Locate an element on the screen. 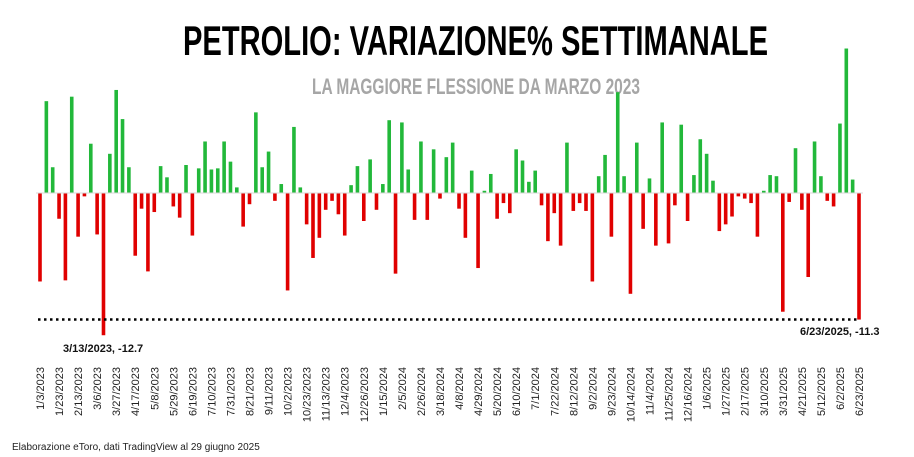  annotation-last-2025: 6/23/2025, -11.3 is located at coordinates (840, 332).